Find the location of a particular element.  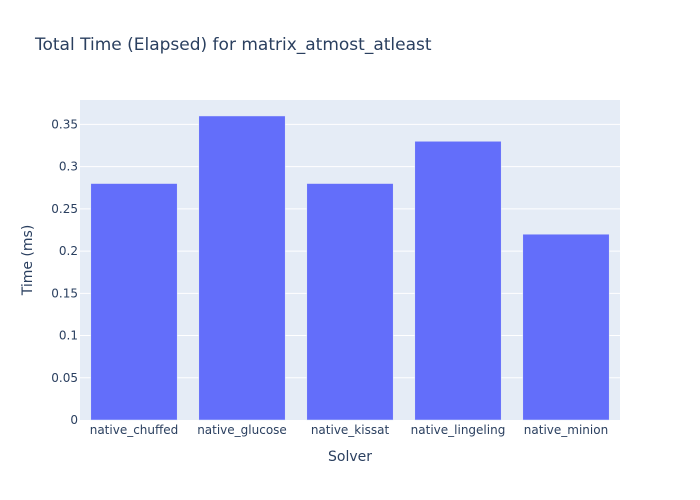

y-tick-label: 0.25 is located at coordinates (64, 209).